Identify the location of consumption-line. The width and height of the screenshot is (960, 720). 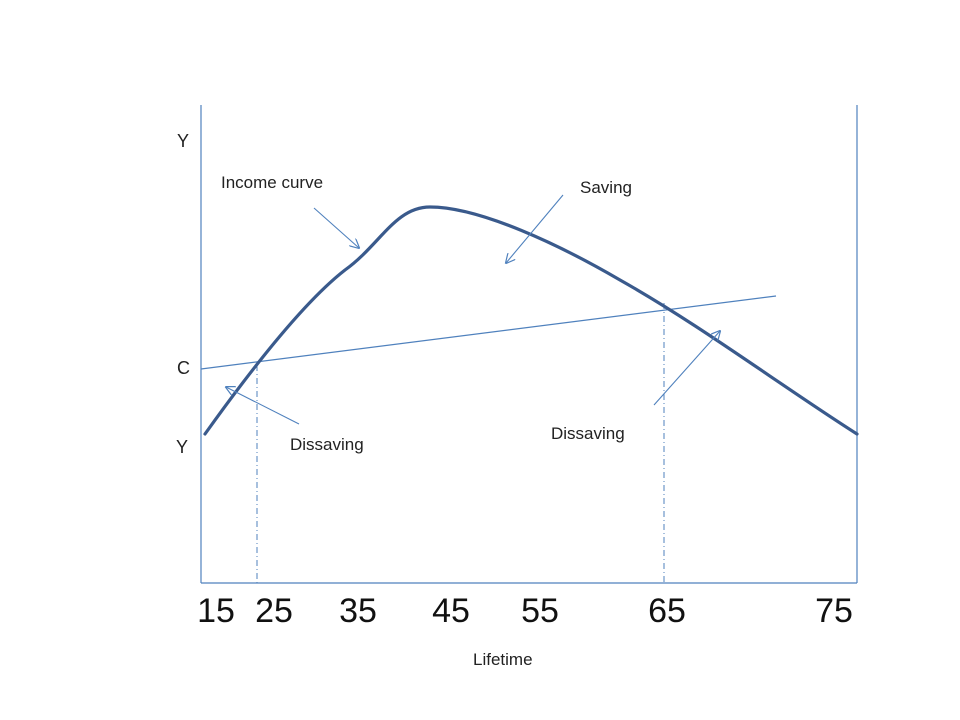
(488, 332).